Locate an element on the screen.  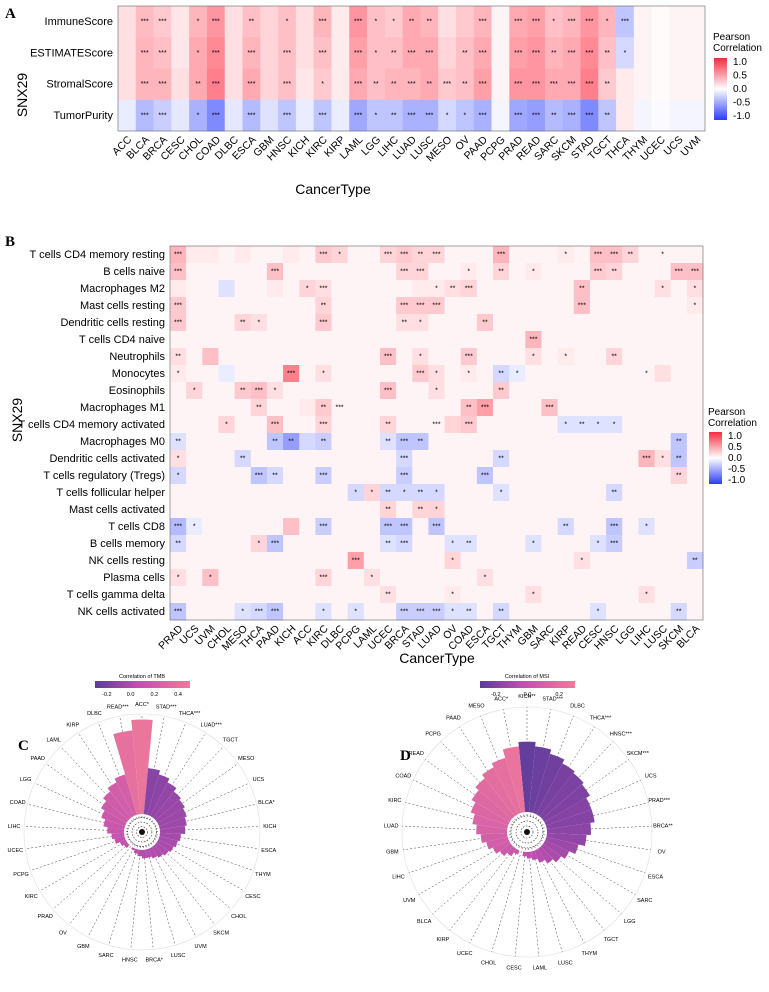
radial-category-label: ACC* is located at coordinates (501, 699).